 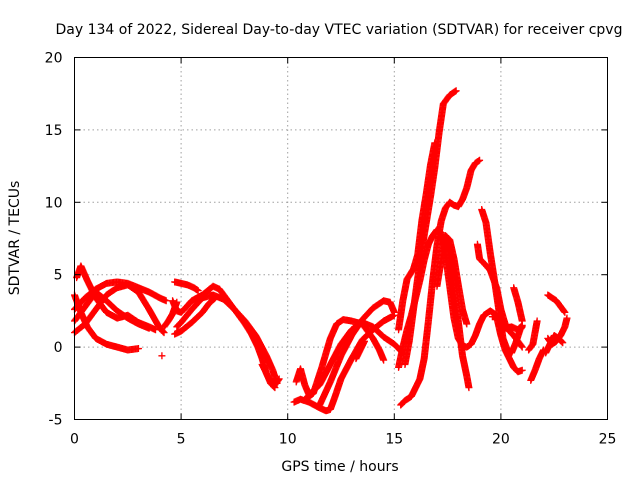 I want to click on x-tick-label: 20, so click(x=501, y=440).